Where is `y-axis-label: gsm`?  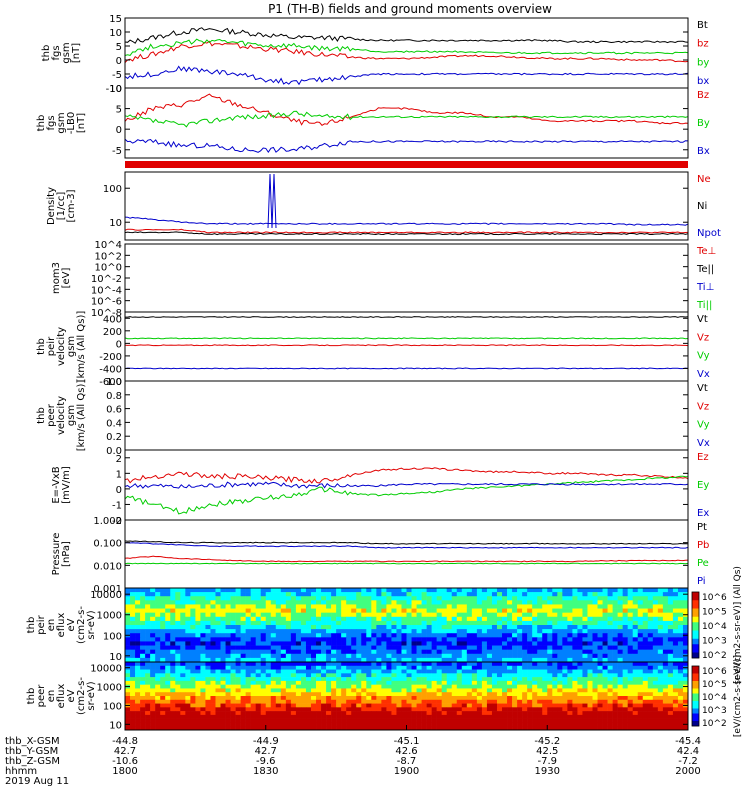 y-axis-label: gsm is located at coordinates (61, 122).